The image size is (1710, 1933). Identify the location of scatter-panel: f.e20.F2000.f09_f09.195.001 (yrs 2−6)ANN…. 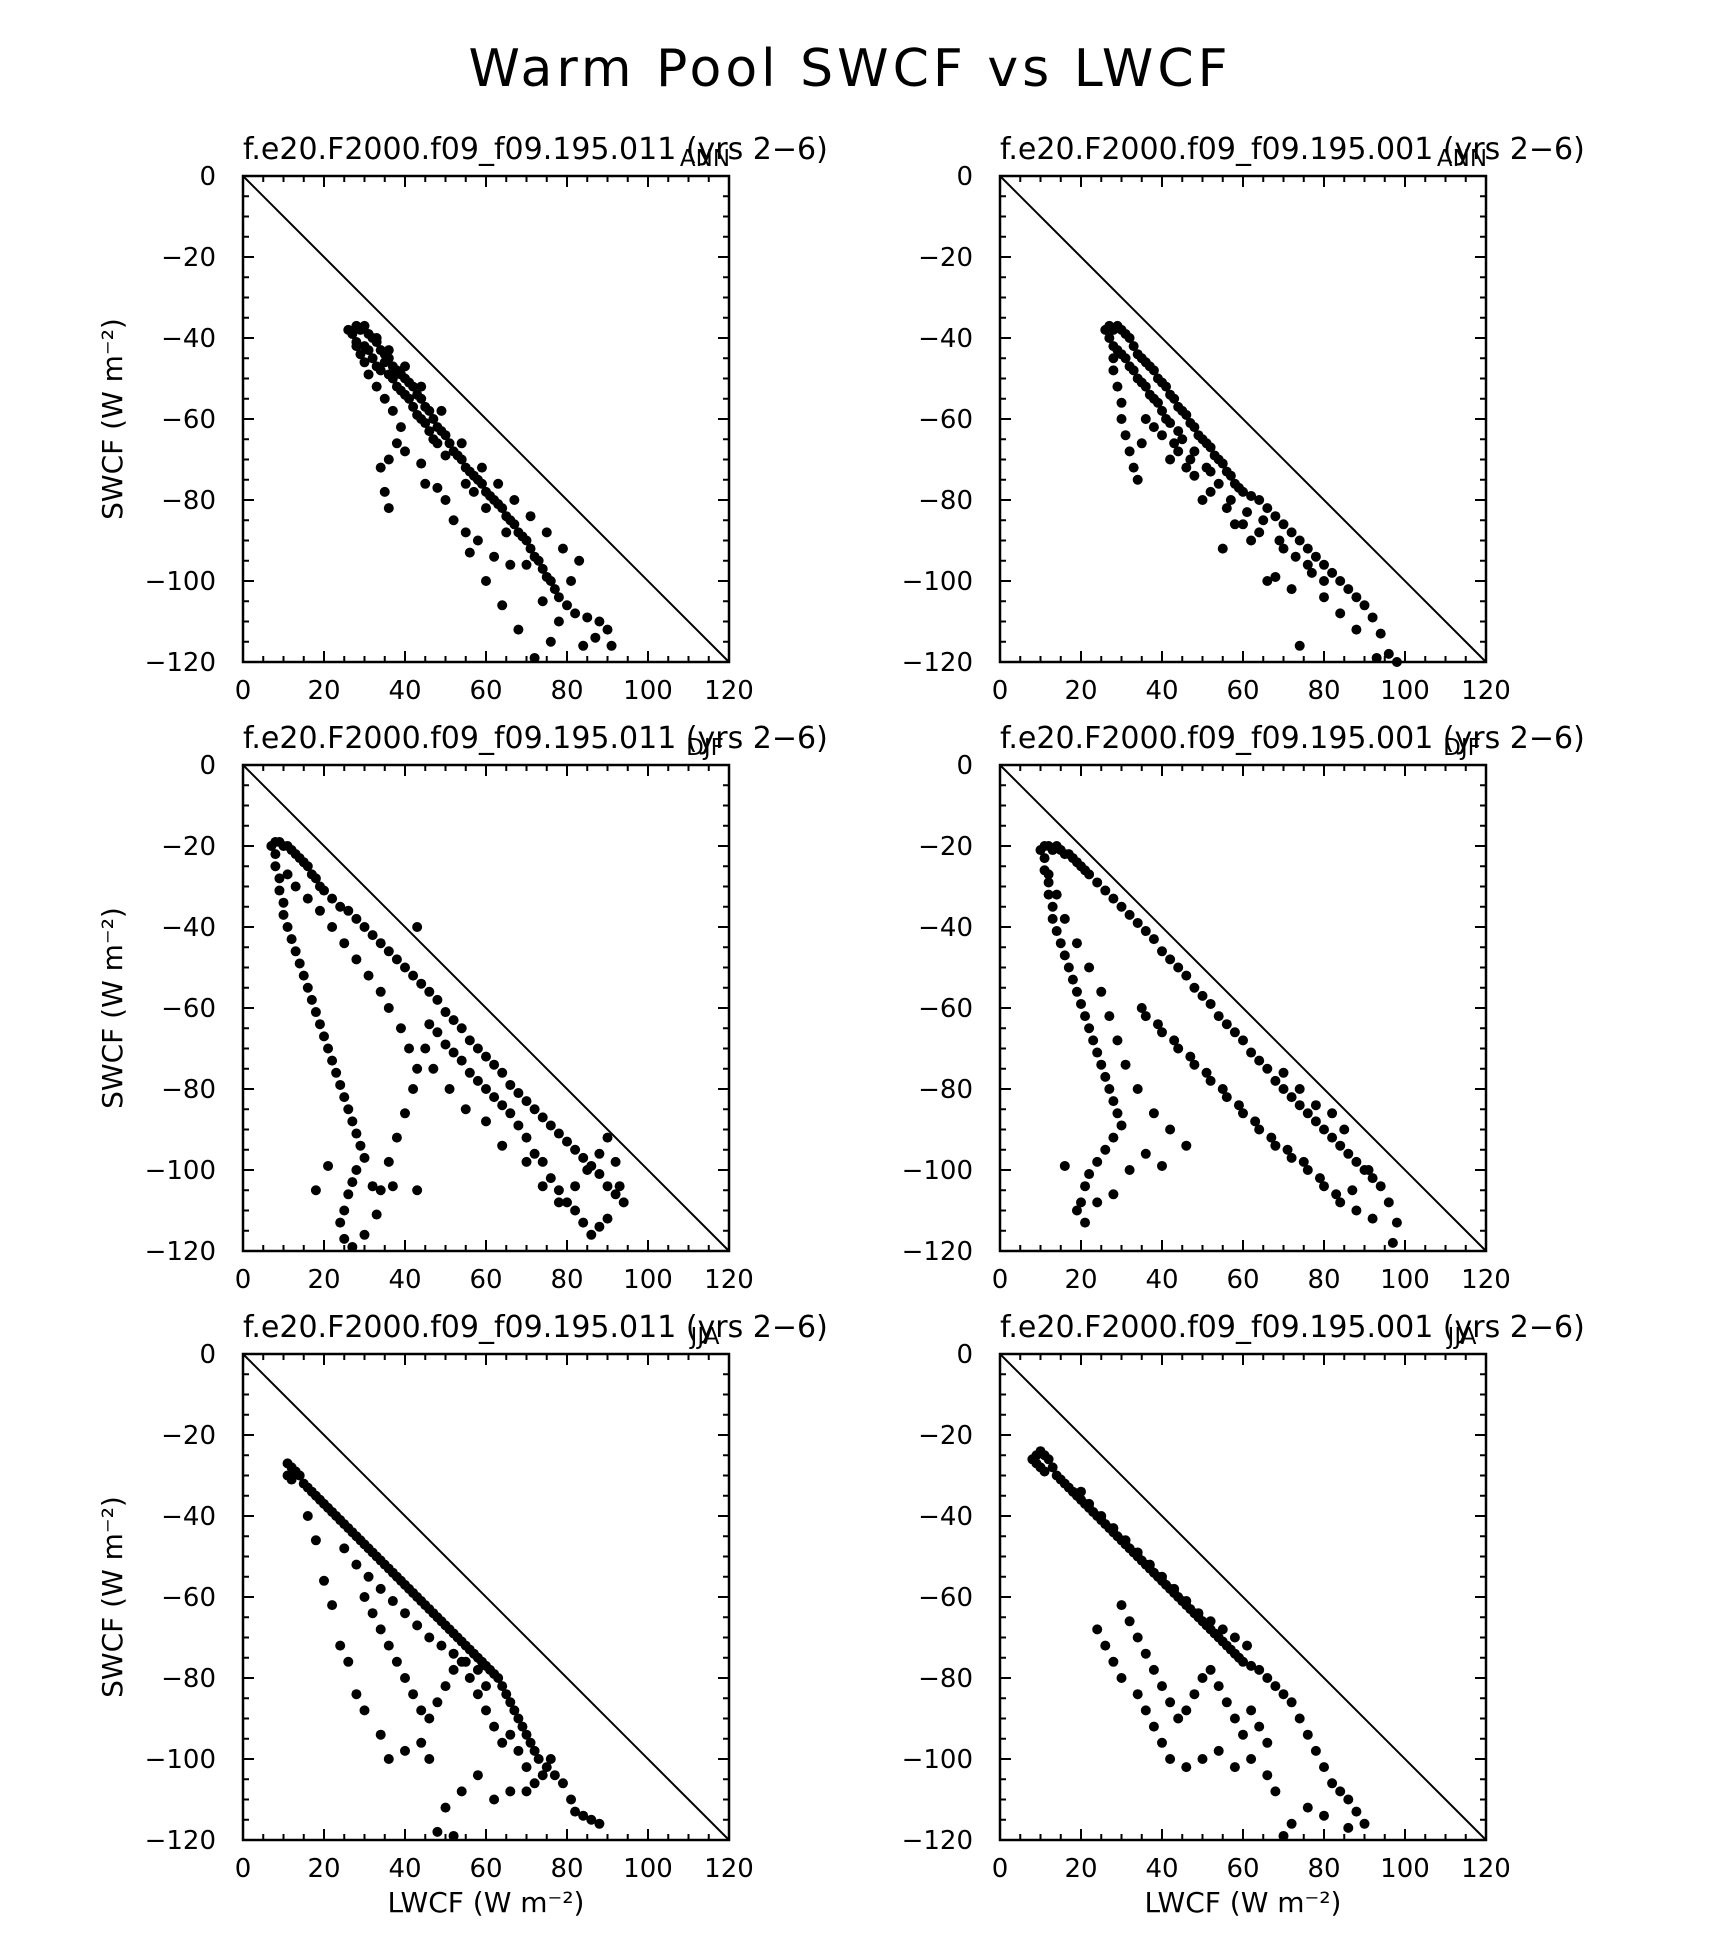
(1243, 419).